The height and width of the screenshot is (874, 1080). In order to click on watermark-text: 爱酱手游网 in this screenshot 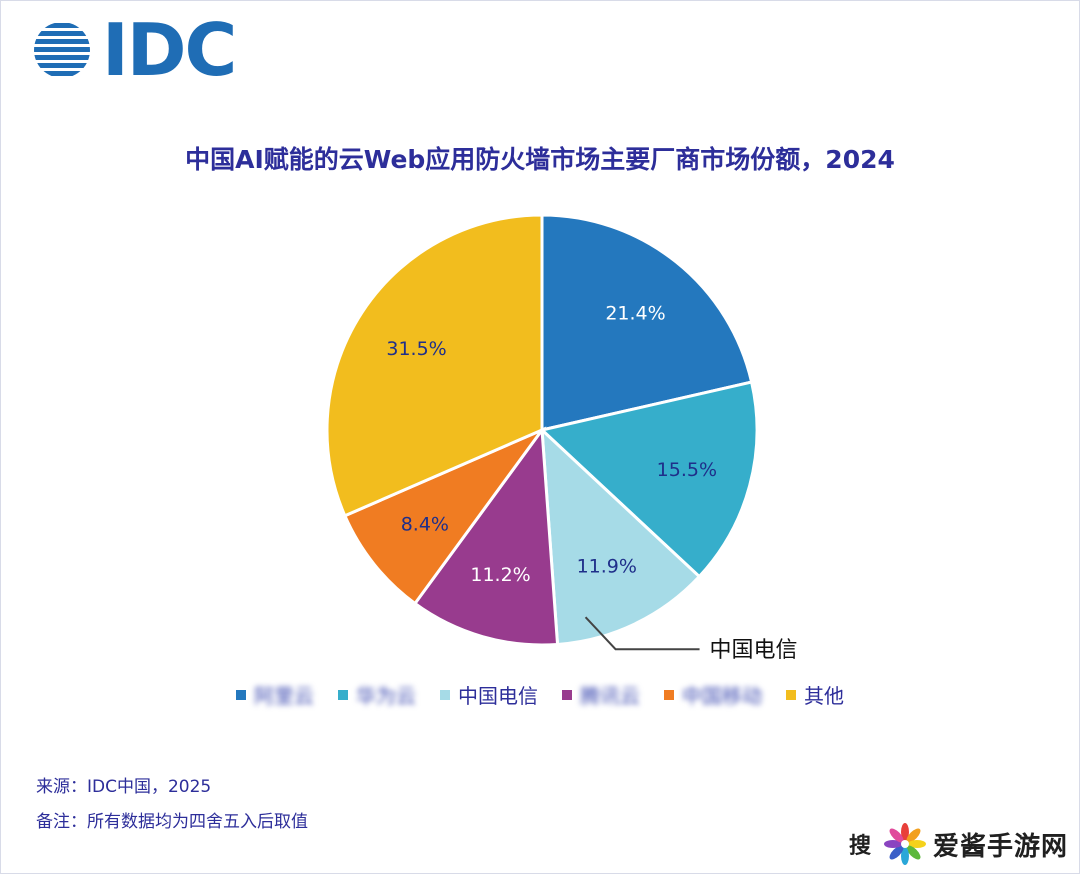, I will do `click(1000, 846)`.